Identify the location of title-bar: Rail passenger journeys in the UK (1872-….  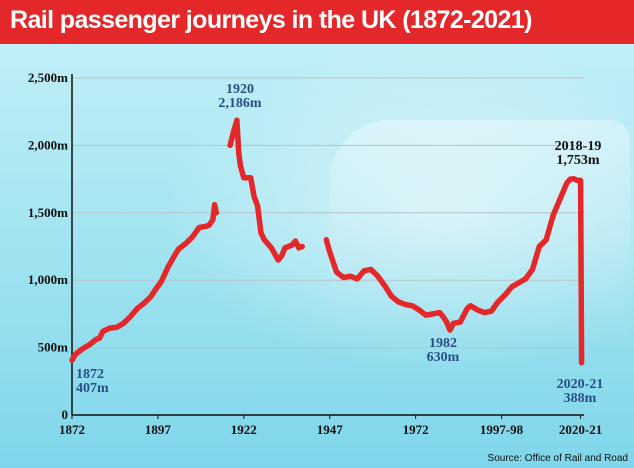
(317, 22).